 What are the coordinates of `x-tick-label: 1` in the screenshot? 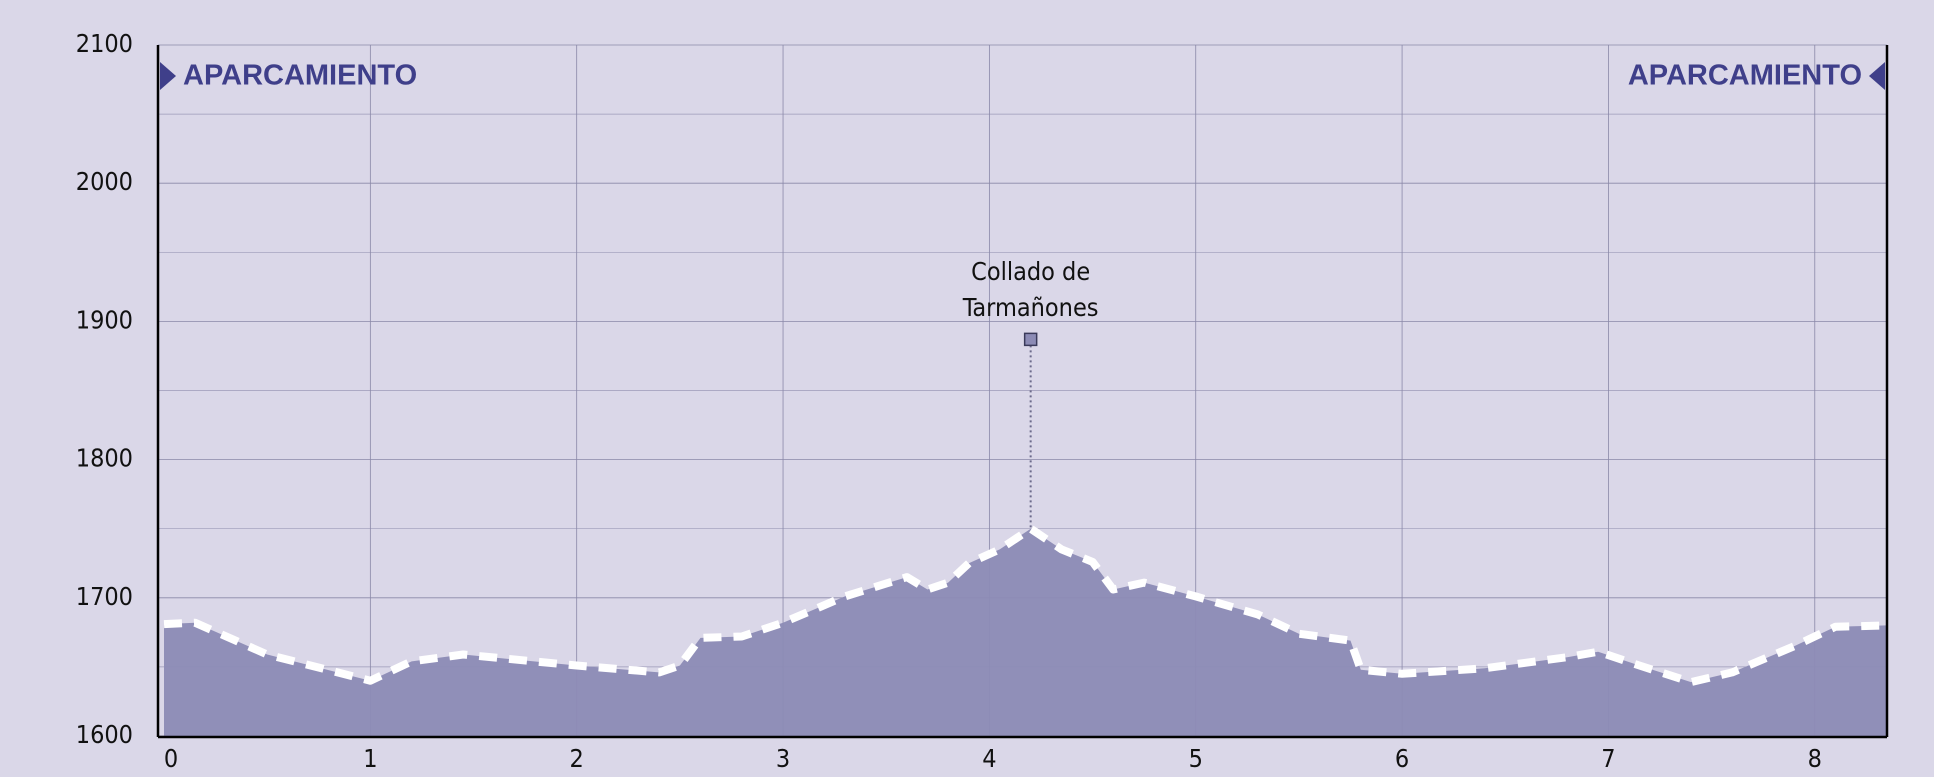 It's located at (370, 758).